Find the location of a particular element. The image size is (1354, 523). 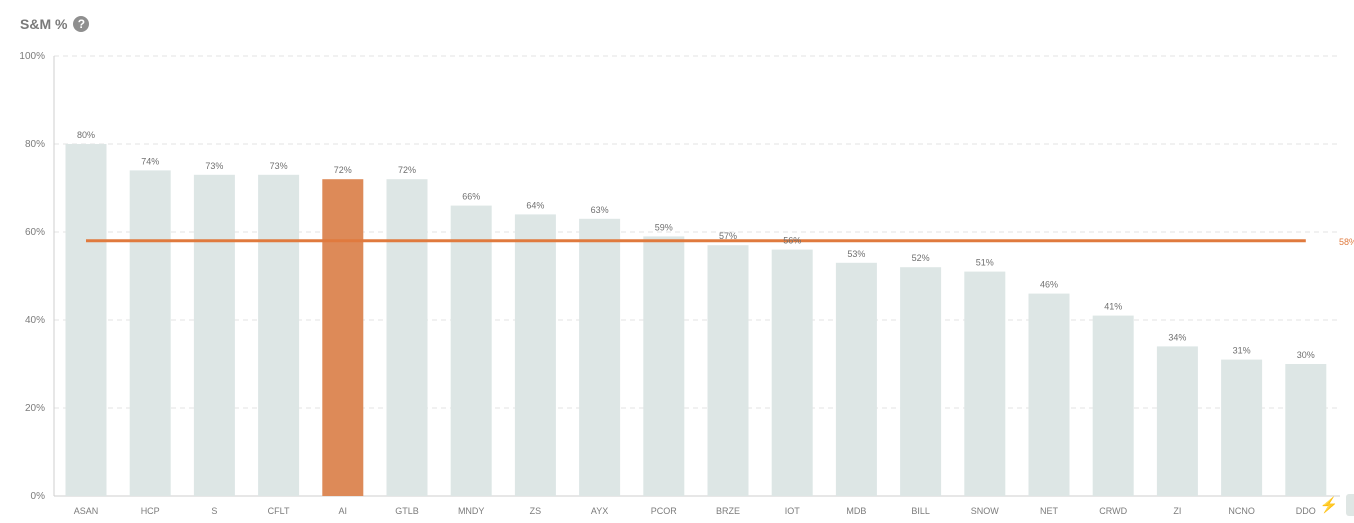

bottom-toolbar: ⚡ is located at coordinates (1336, 505).